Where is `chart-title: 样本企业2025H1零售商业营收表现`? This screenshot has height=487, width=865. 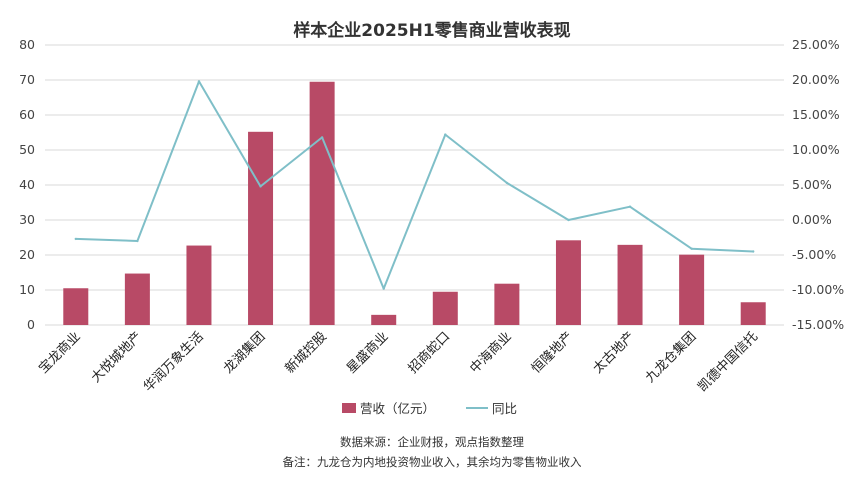
chart-title: 样本企业2025H1零售商业营收表现 is located at coordinates (431, 30).